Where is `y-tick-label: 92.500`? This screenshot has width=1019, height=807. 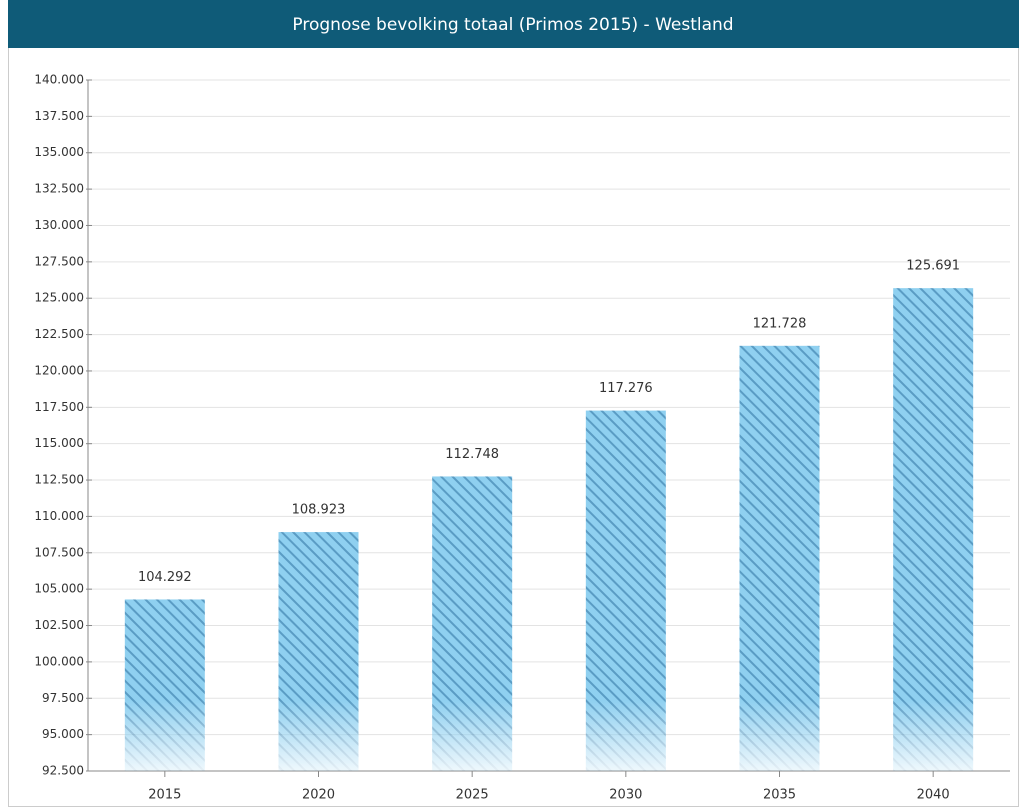 y-tick-label: 92.500 is located at coordinates (63, 771).